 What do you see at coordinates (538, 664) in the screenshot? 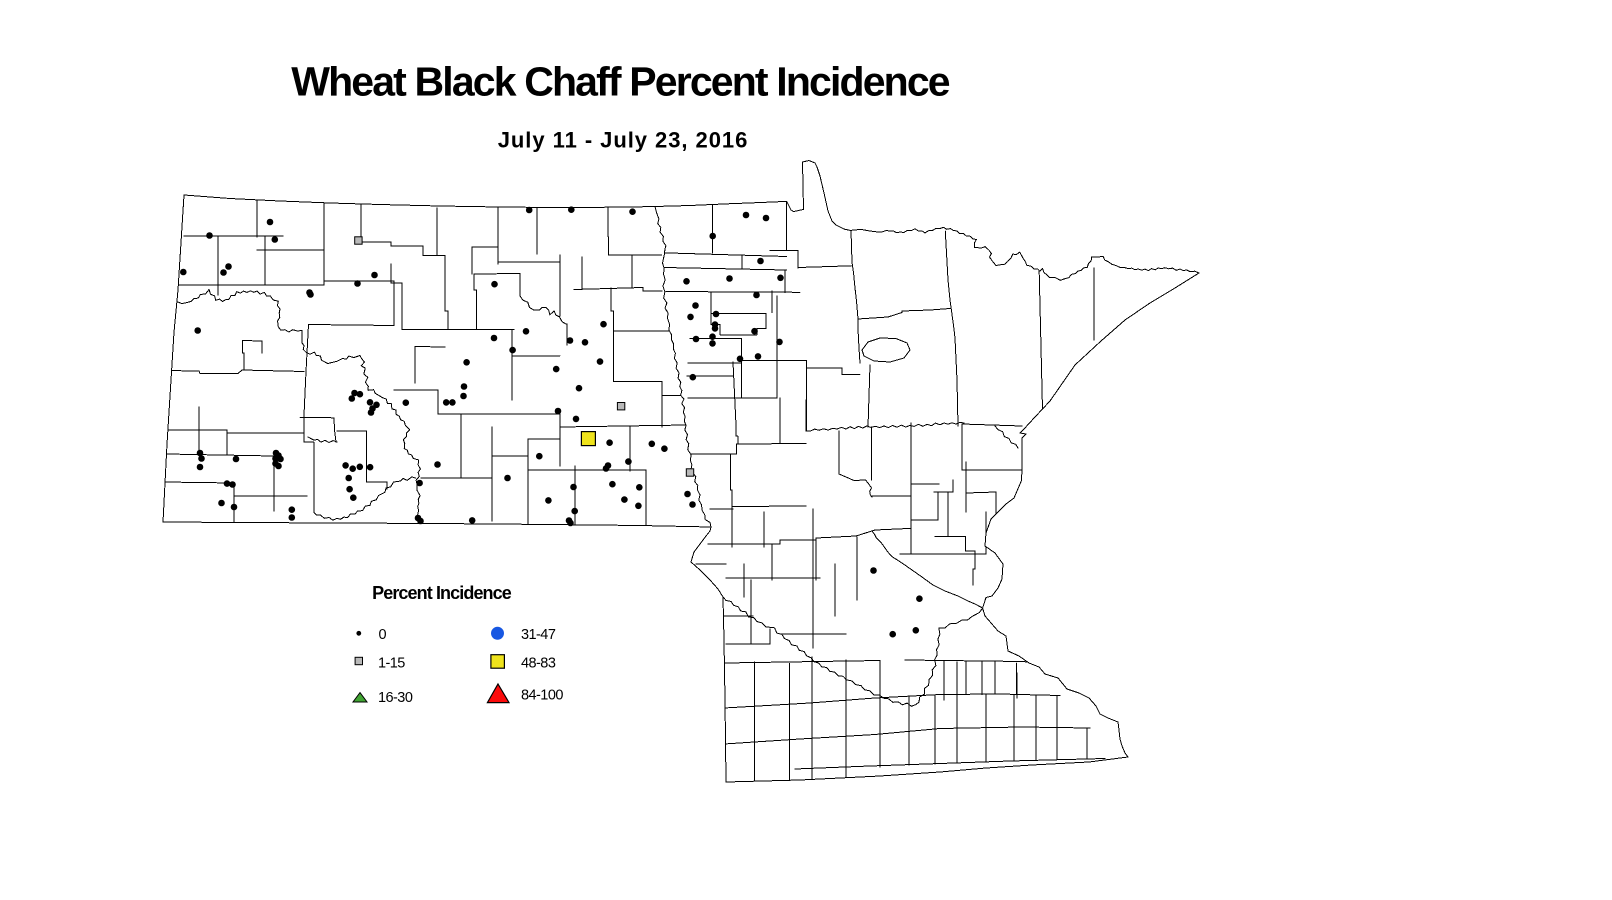
I see `svg-text: 48-83` at bounding box center [538, 664].